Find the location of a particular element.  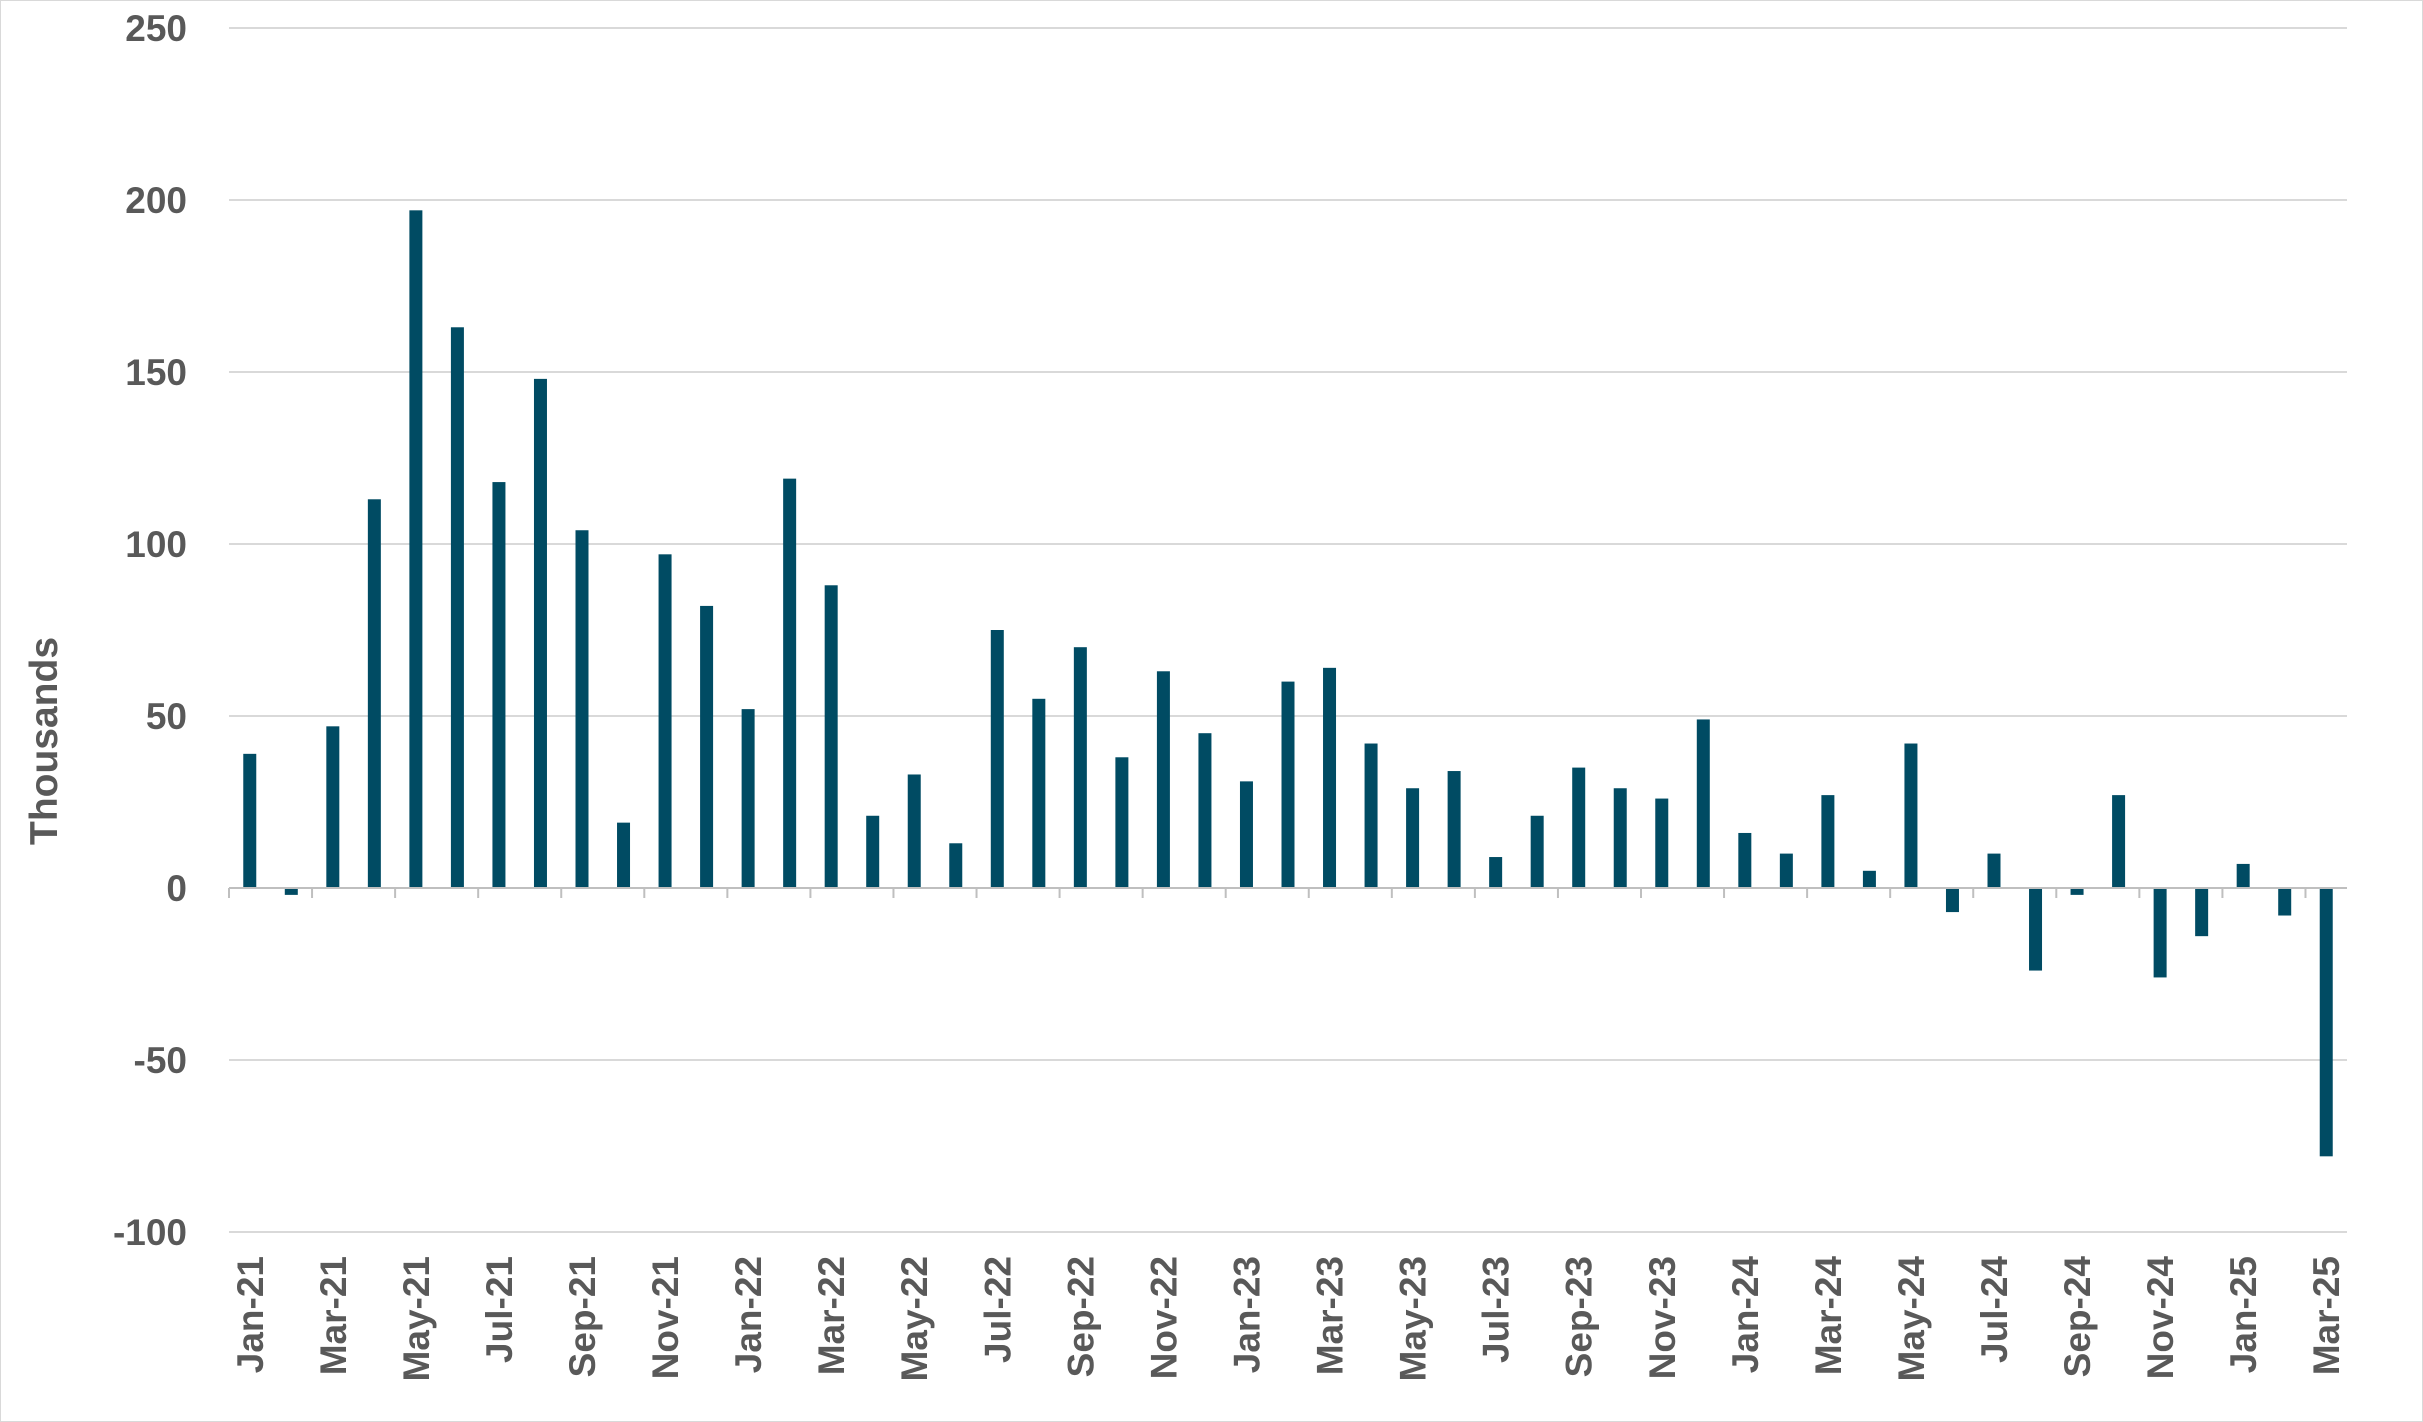

y-tick-label: 50 is located at coordinates (166, 716).